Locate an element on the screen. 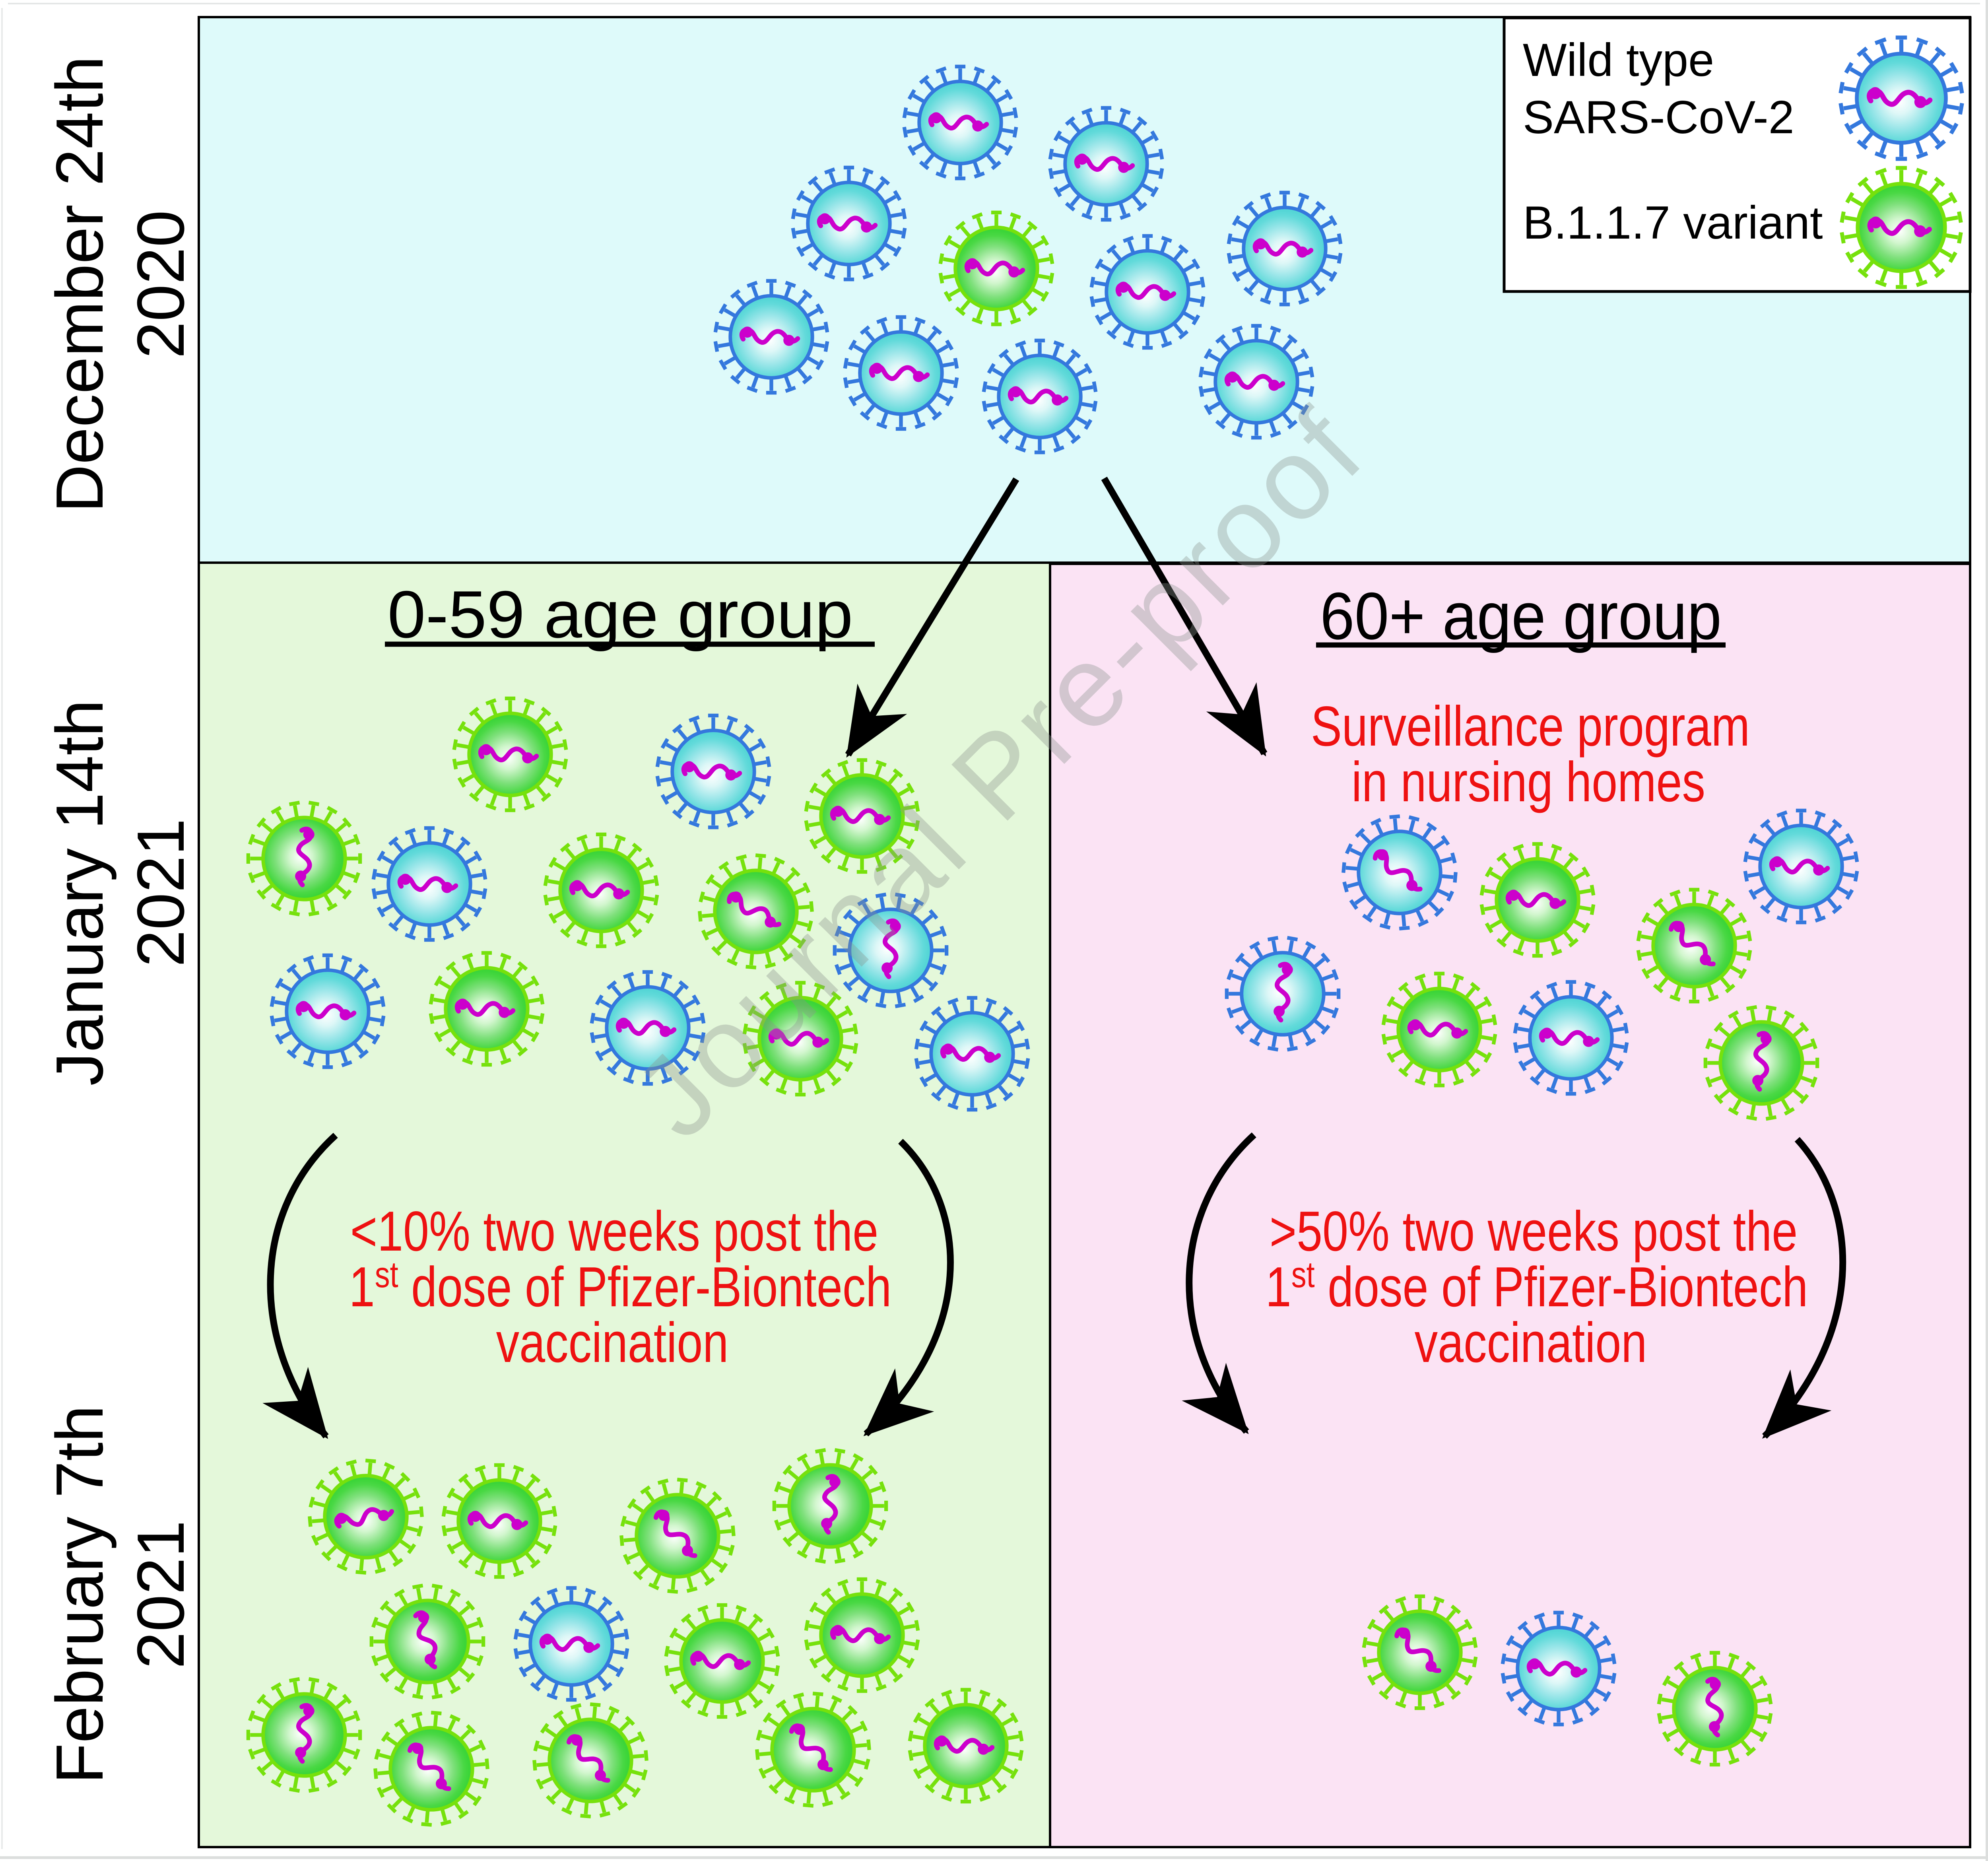  svg-text: Wild type is located at coordinates (1618, 60).